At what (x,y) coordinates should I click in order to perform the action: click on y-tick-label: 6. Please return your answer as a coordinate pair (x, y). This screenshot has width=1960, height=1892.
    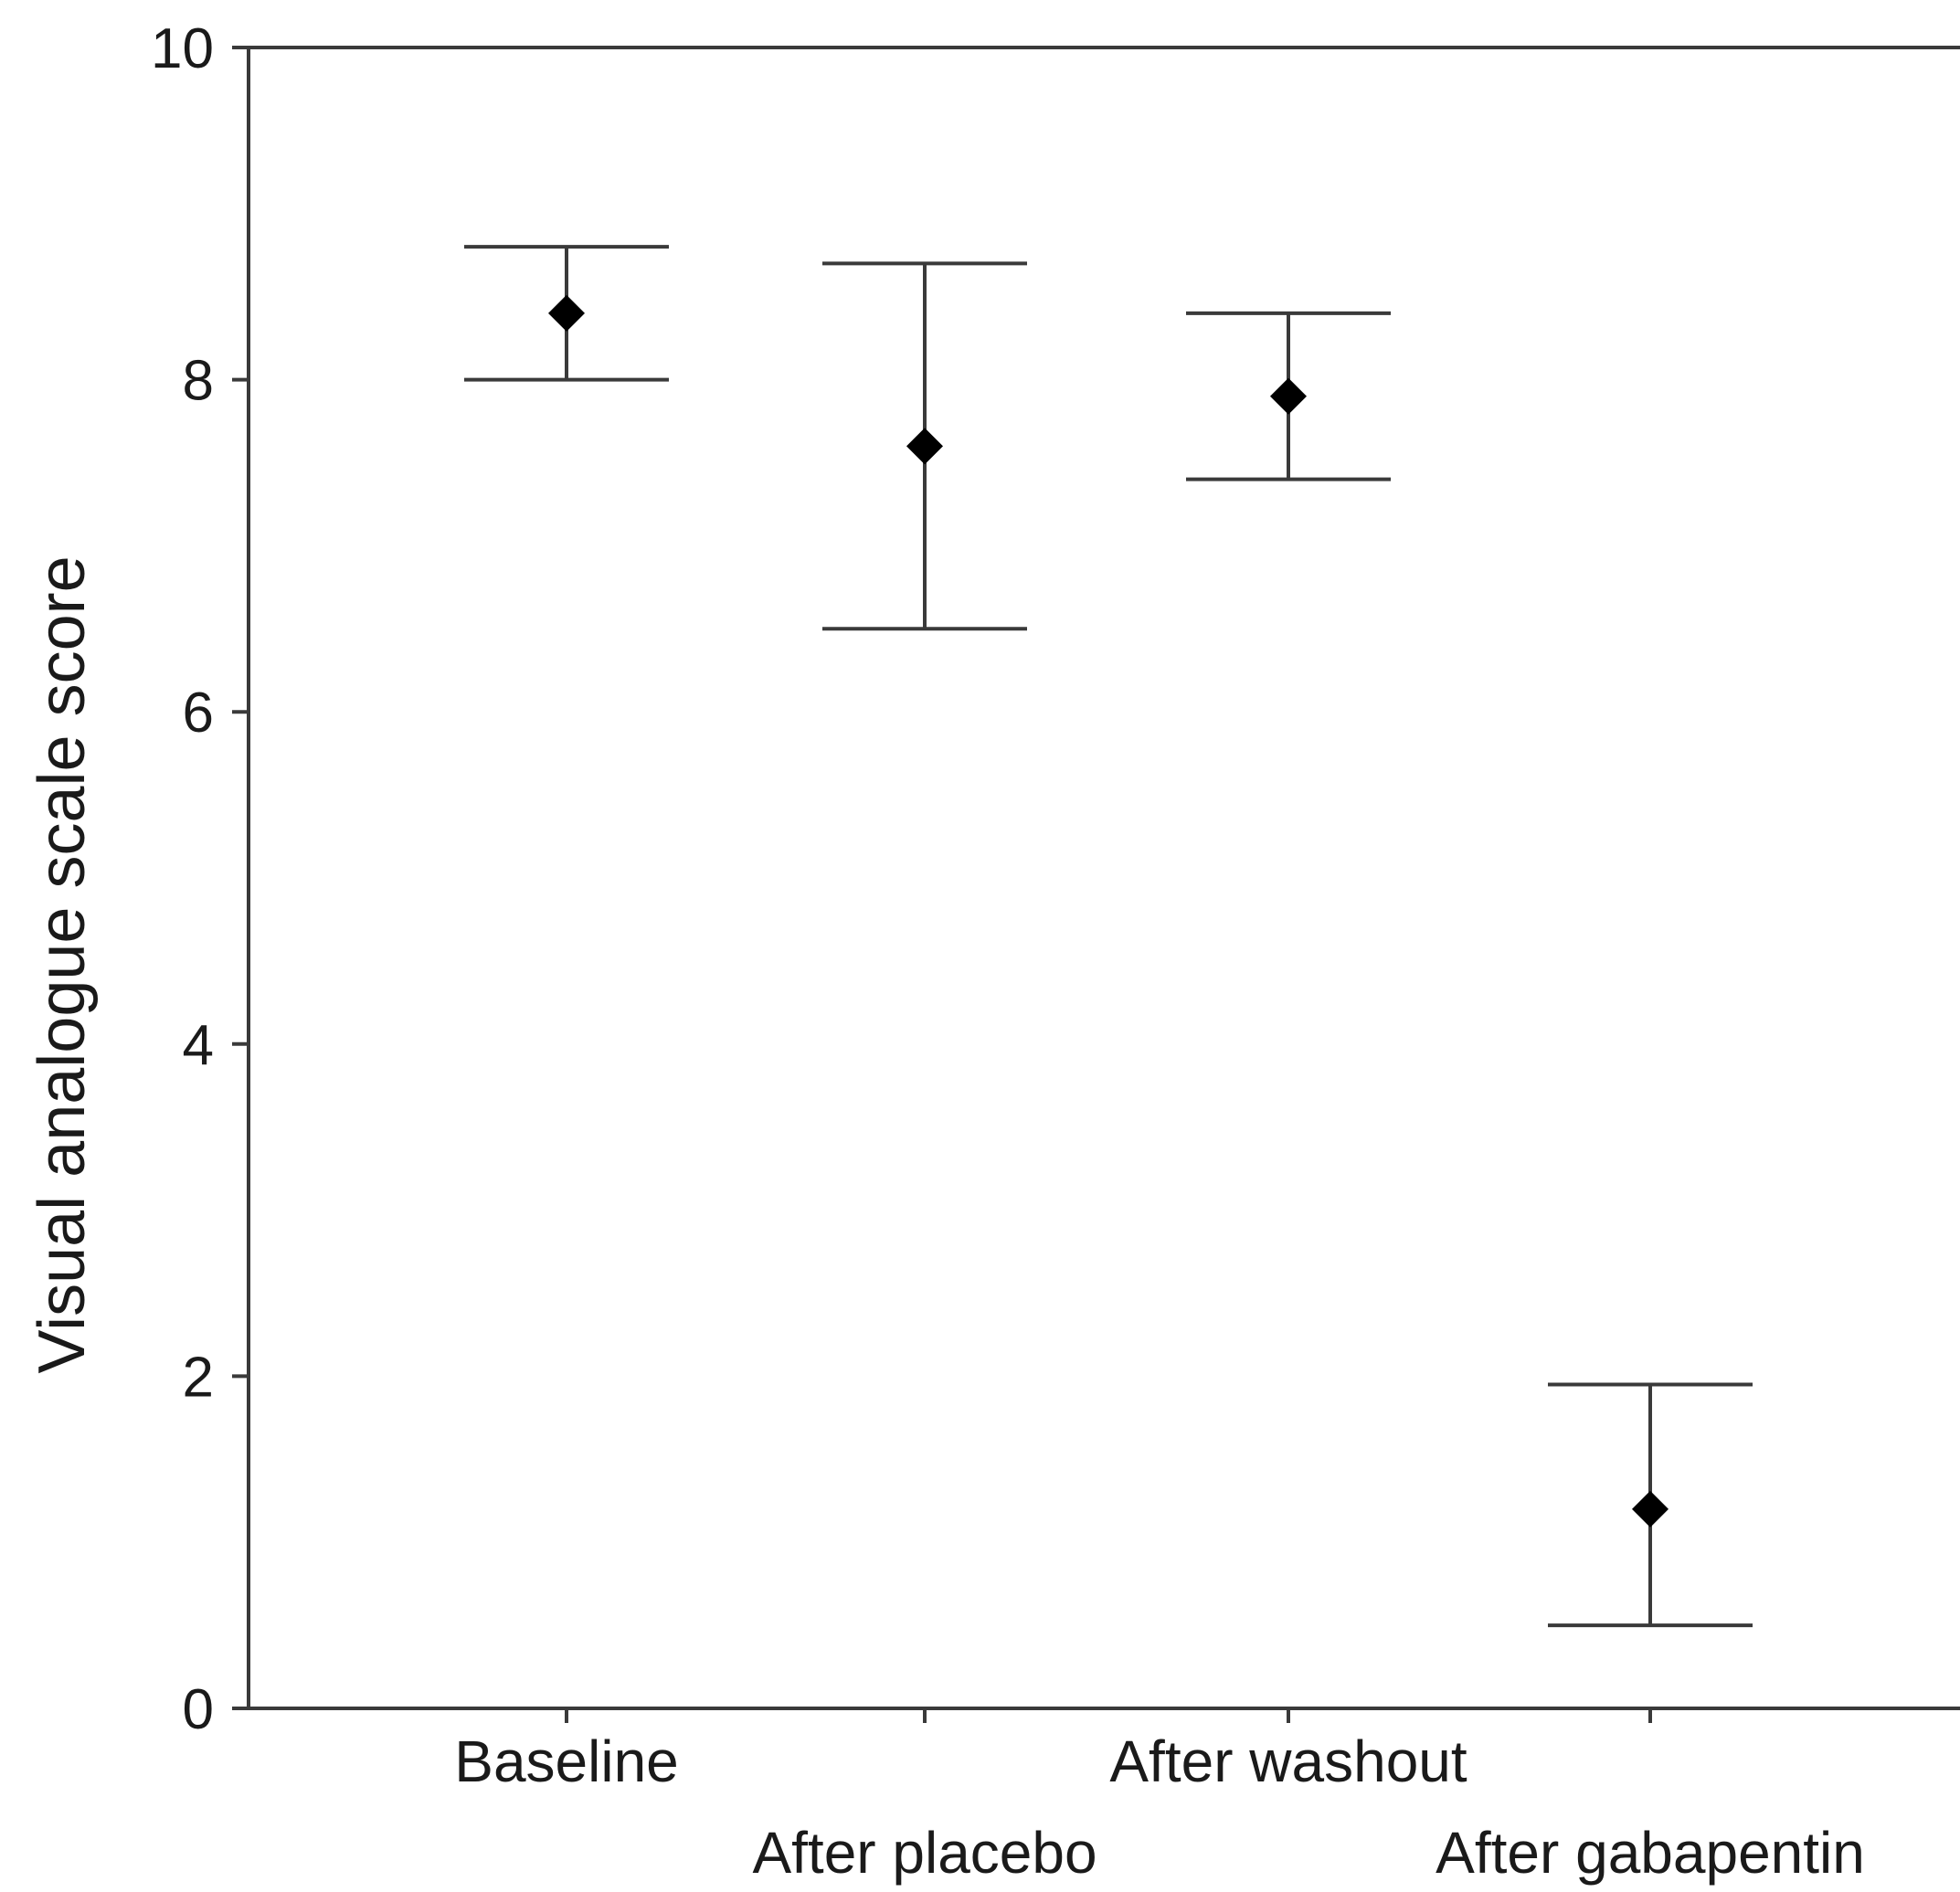
    Looking at the image, I should click on (199, 713).